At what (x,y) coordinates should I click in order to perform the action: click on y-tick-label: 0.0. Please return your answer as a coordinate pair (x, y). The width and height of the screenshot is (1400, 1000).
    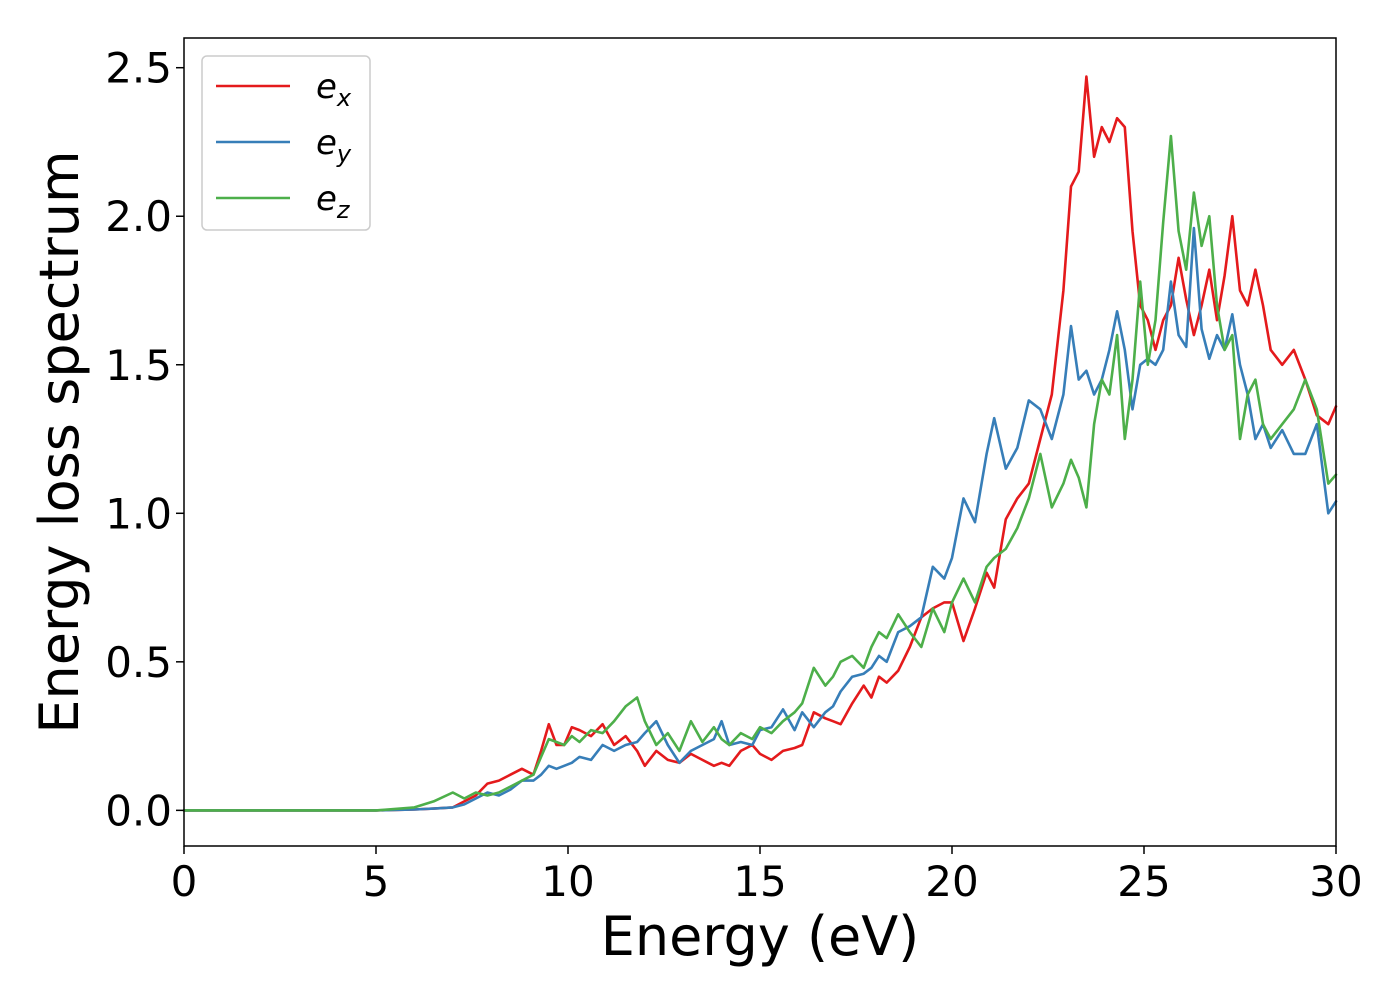
    Looking at the image, I should click on (138, 810).